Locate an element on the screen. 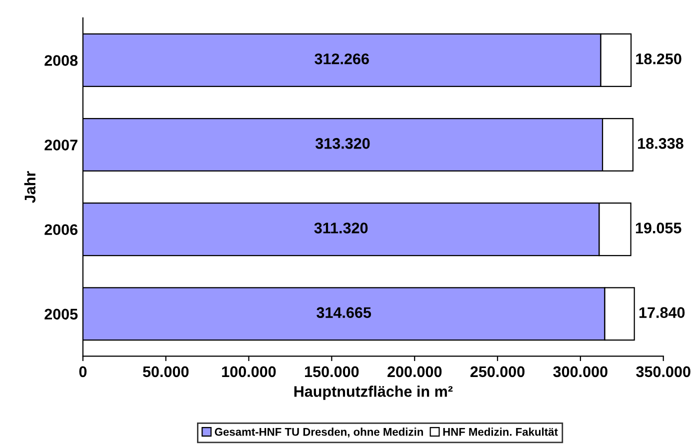 The height and width of the screenshot is (448, 691). x-tick-label: 350.000 is located at coordinates (663, 372).